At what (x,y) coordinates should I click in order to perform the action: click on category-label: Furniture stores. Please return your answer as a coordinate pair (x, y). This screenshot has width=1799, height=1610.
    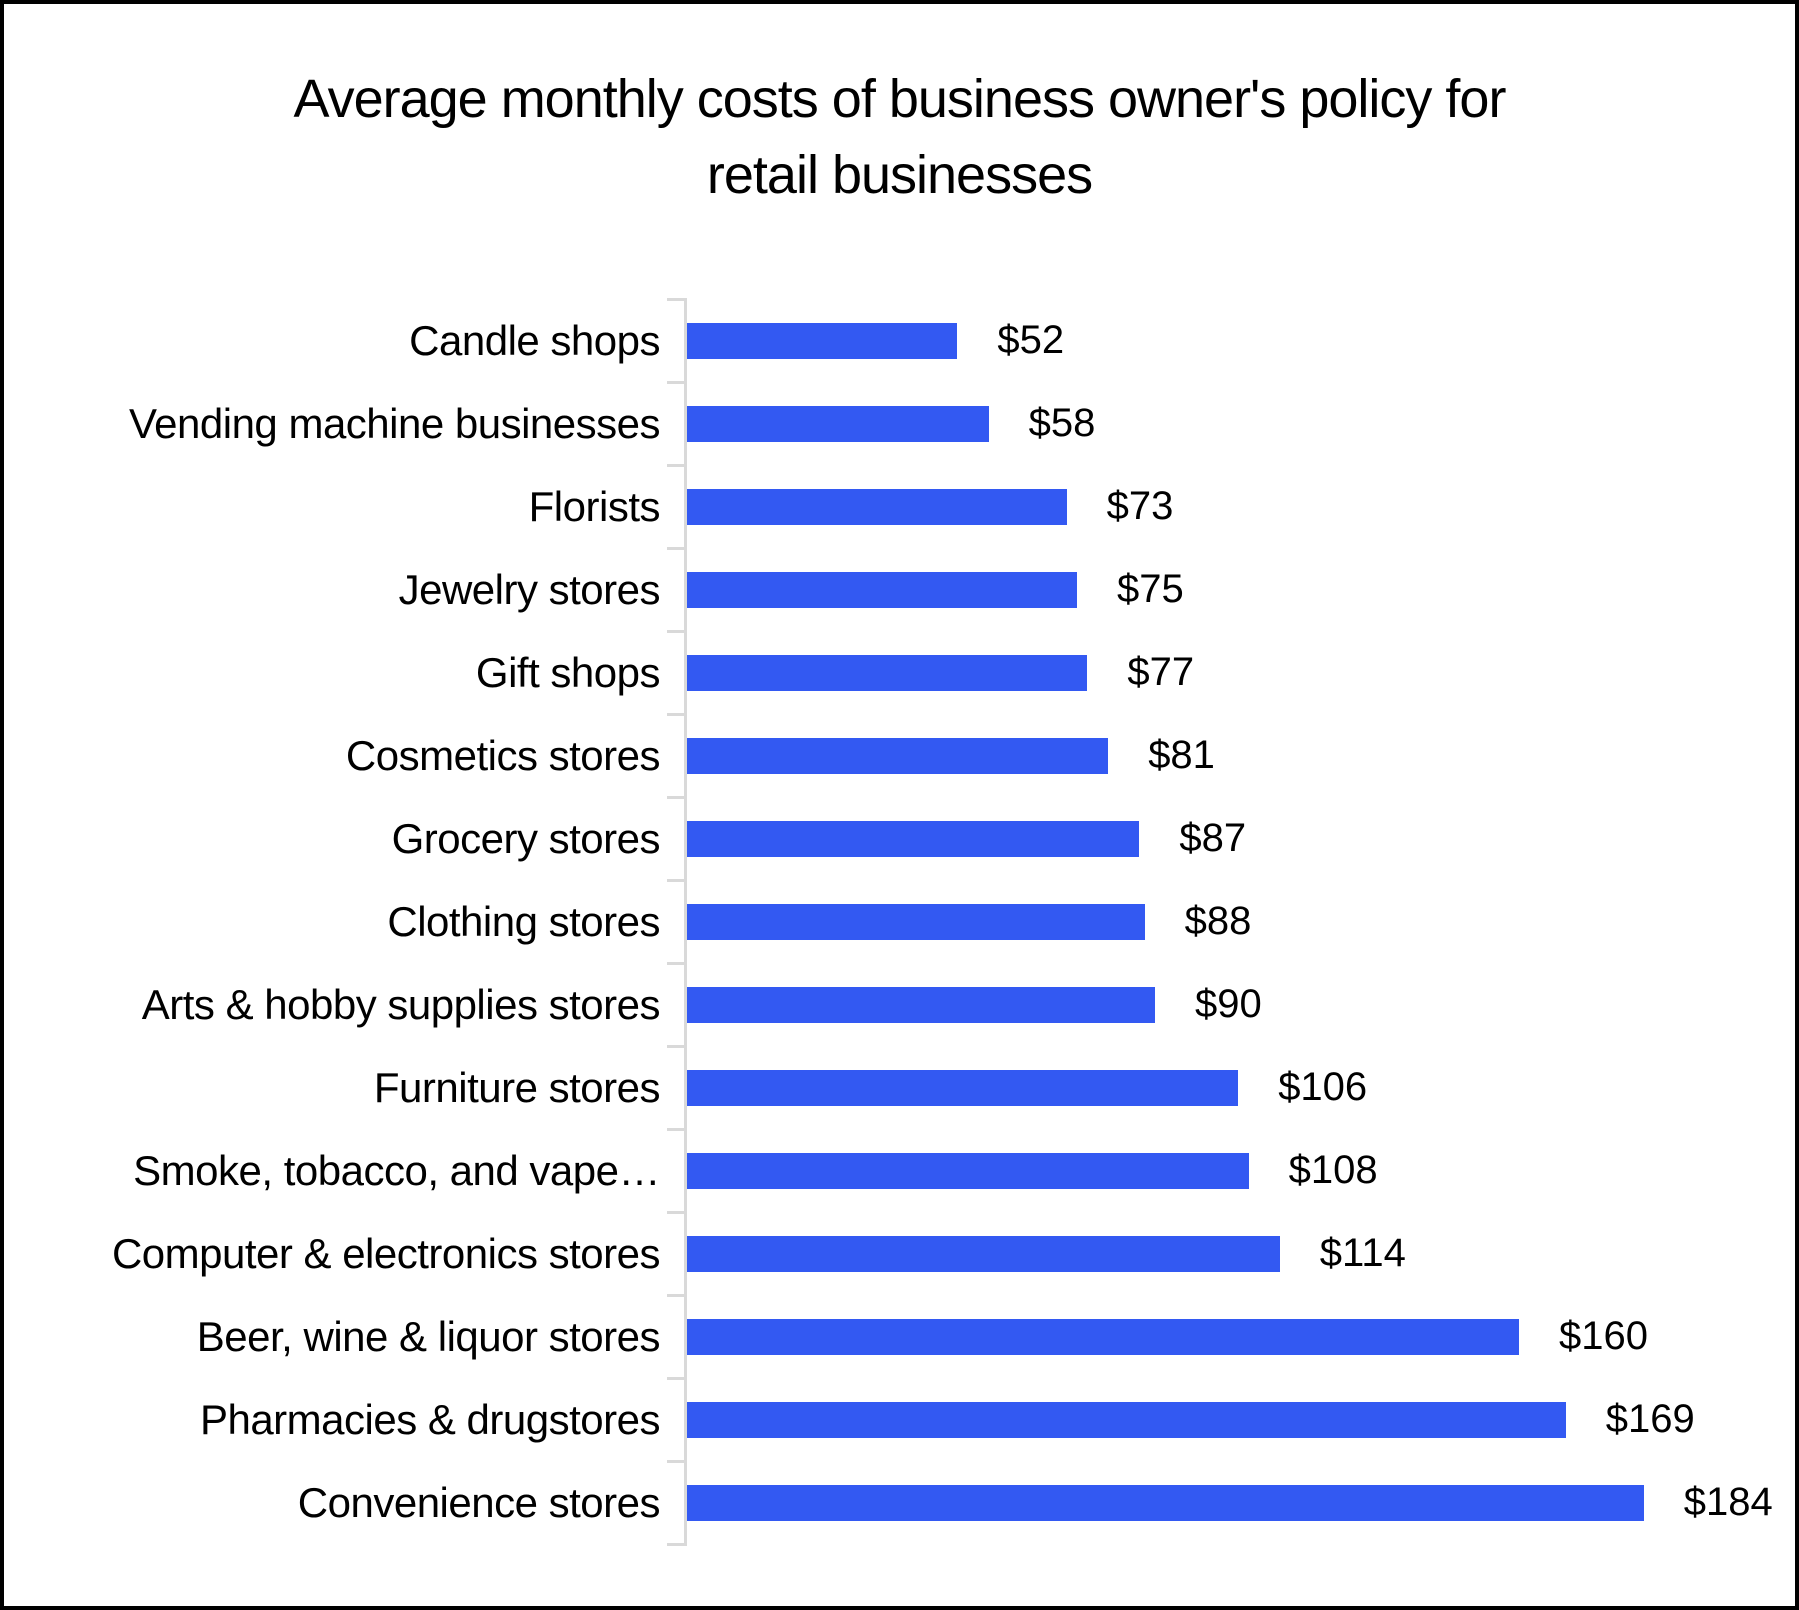
    Looking at the image, I should click on (517, 1087).